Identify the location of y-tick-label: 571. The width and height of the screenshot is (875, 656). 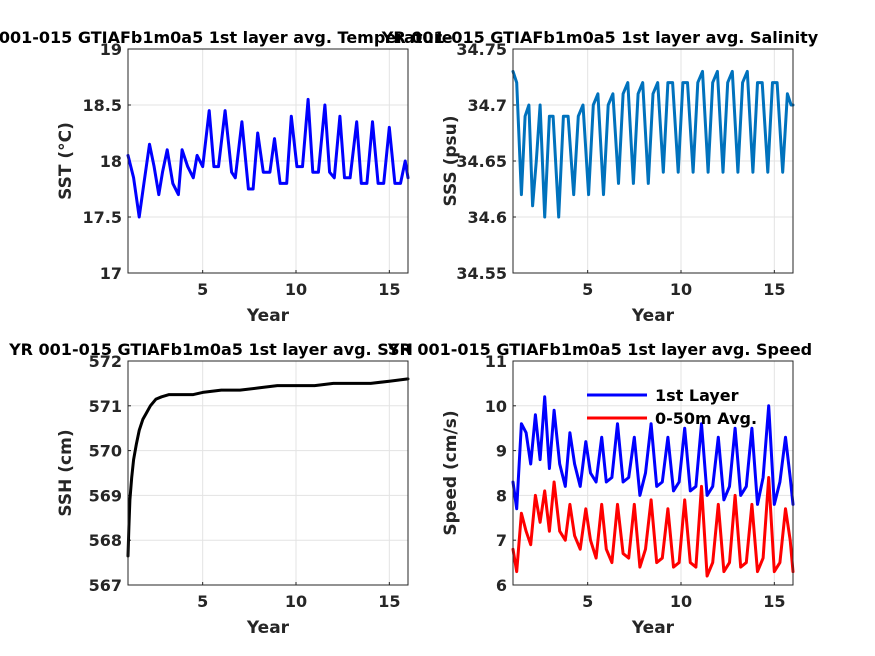
(105, 406).